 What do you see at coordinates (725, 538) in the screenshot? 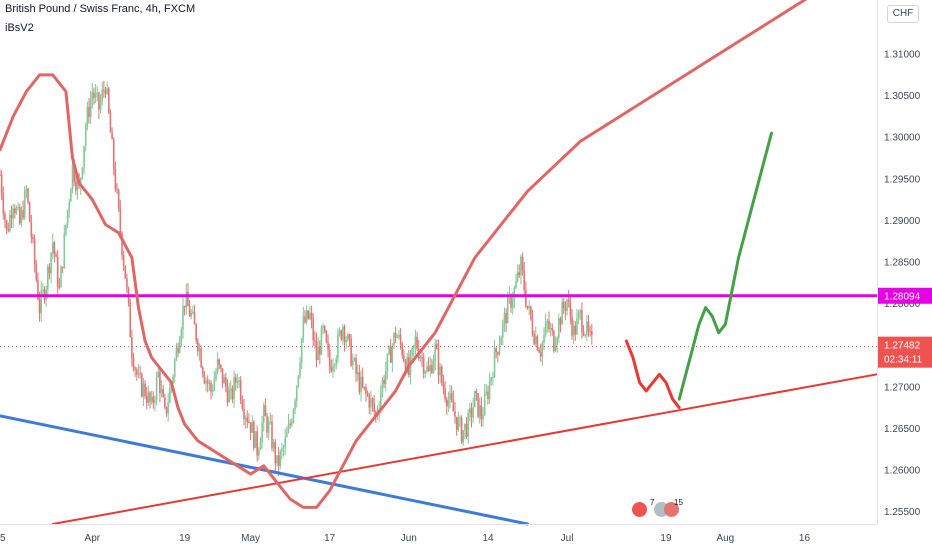
I see `x-tick-label: Aug` at bounding box center [725, 538].